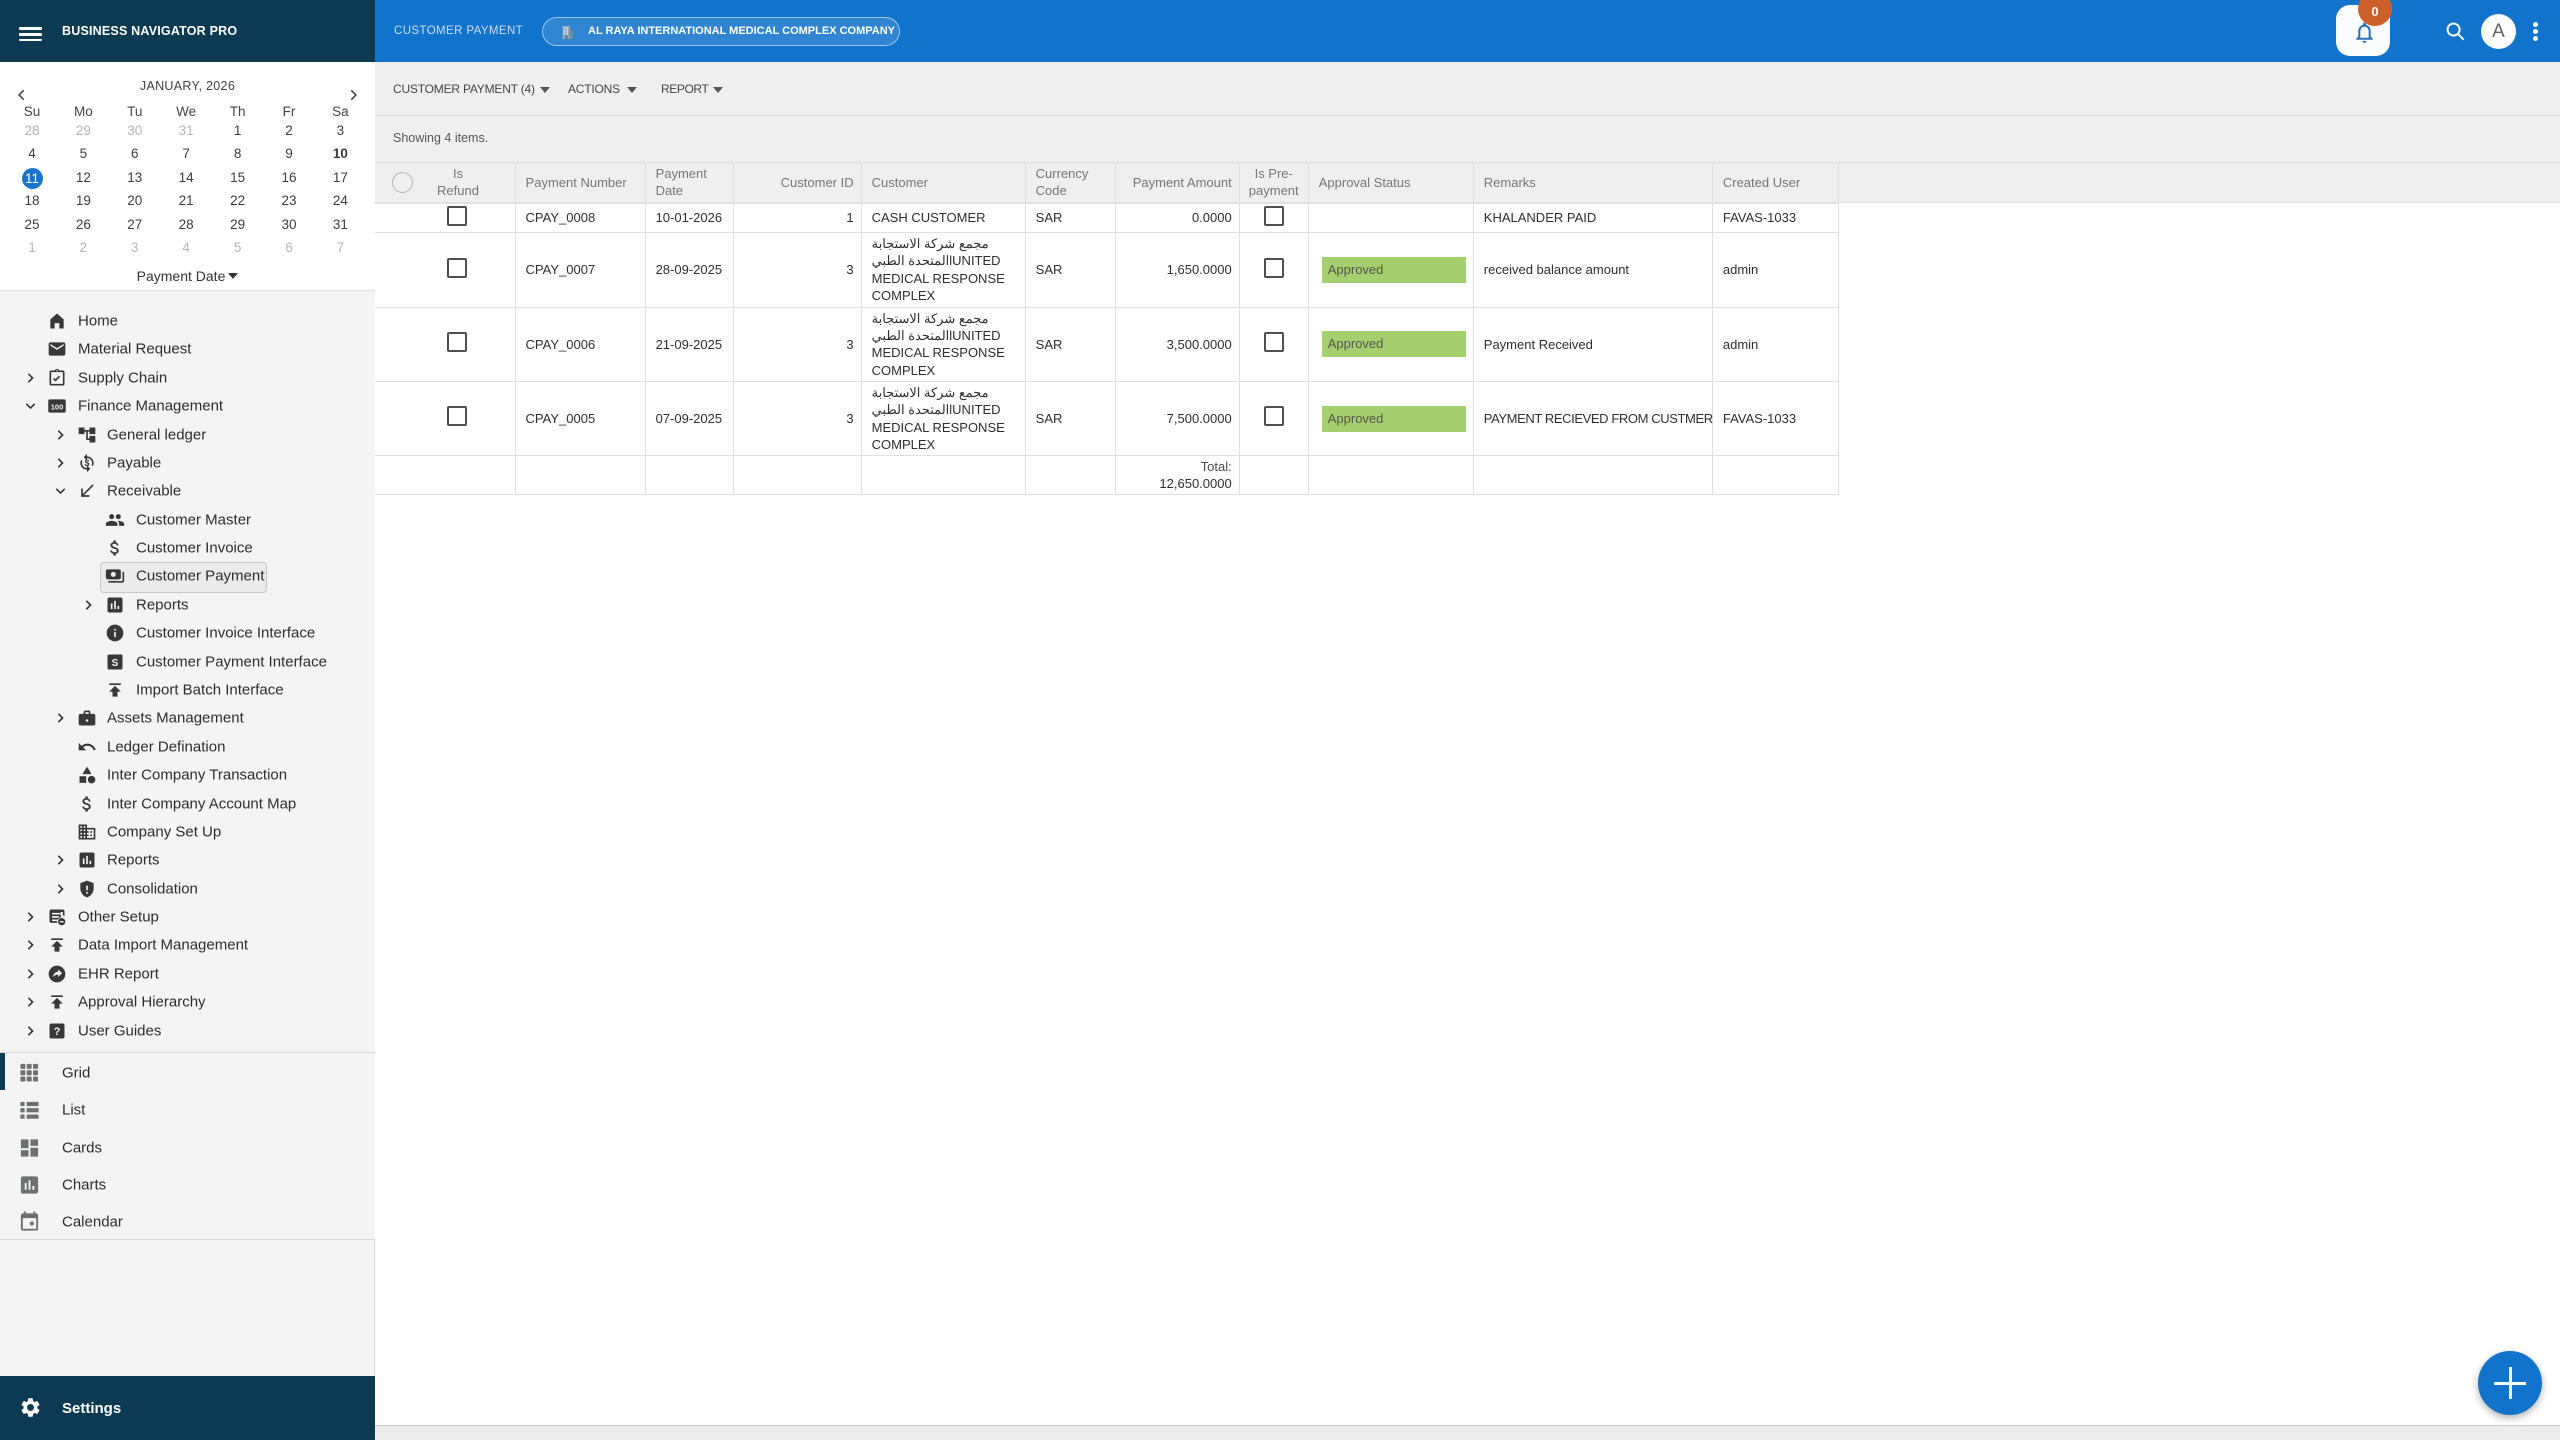 The height and width of the screenshot is (1440, 2560). Describe the element at coordinates (57, 406) in the screenshot. I see `svg-text: 100` at that location.